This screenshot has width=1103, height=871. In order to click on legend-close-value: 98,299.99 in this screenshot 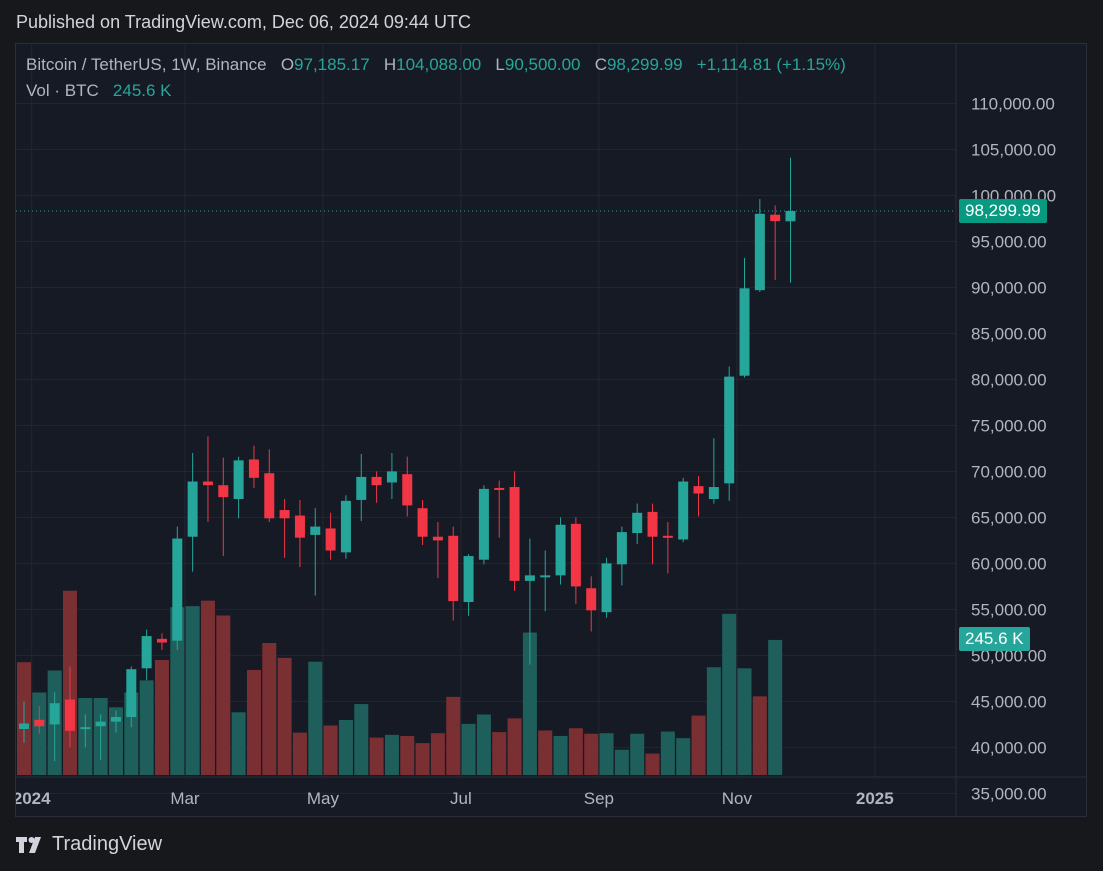, I will do `click(644, 64)`.